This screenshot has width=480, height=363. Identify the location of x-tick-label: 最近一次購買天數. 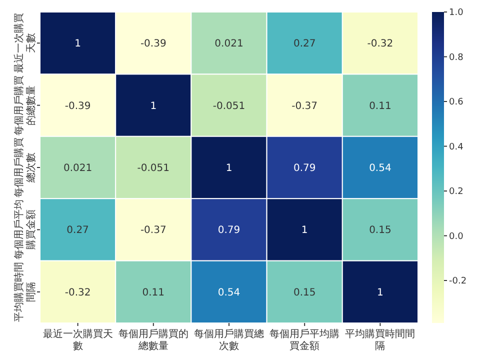
(77, 340).